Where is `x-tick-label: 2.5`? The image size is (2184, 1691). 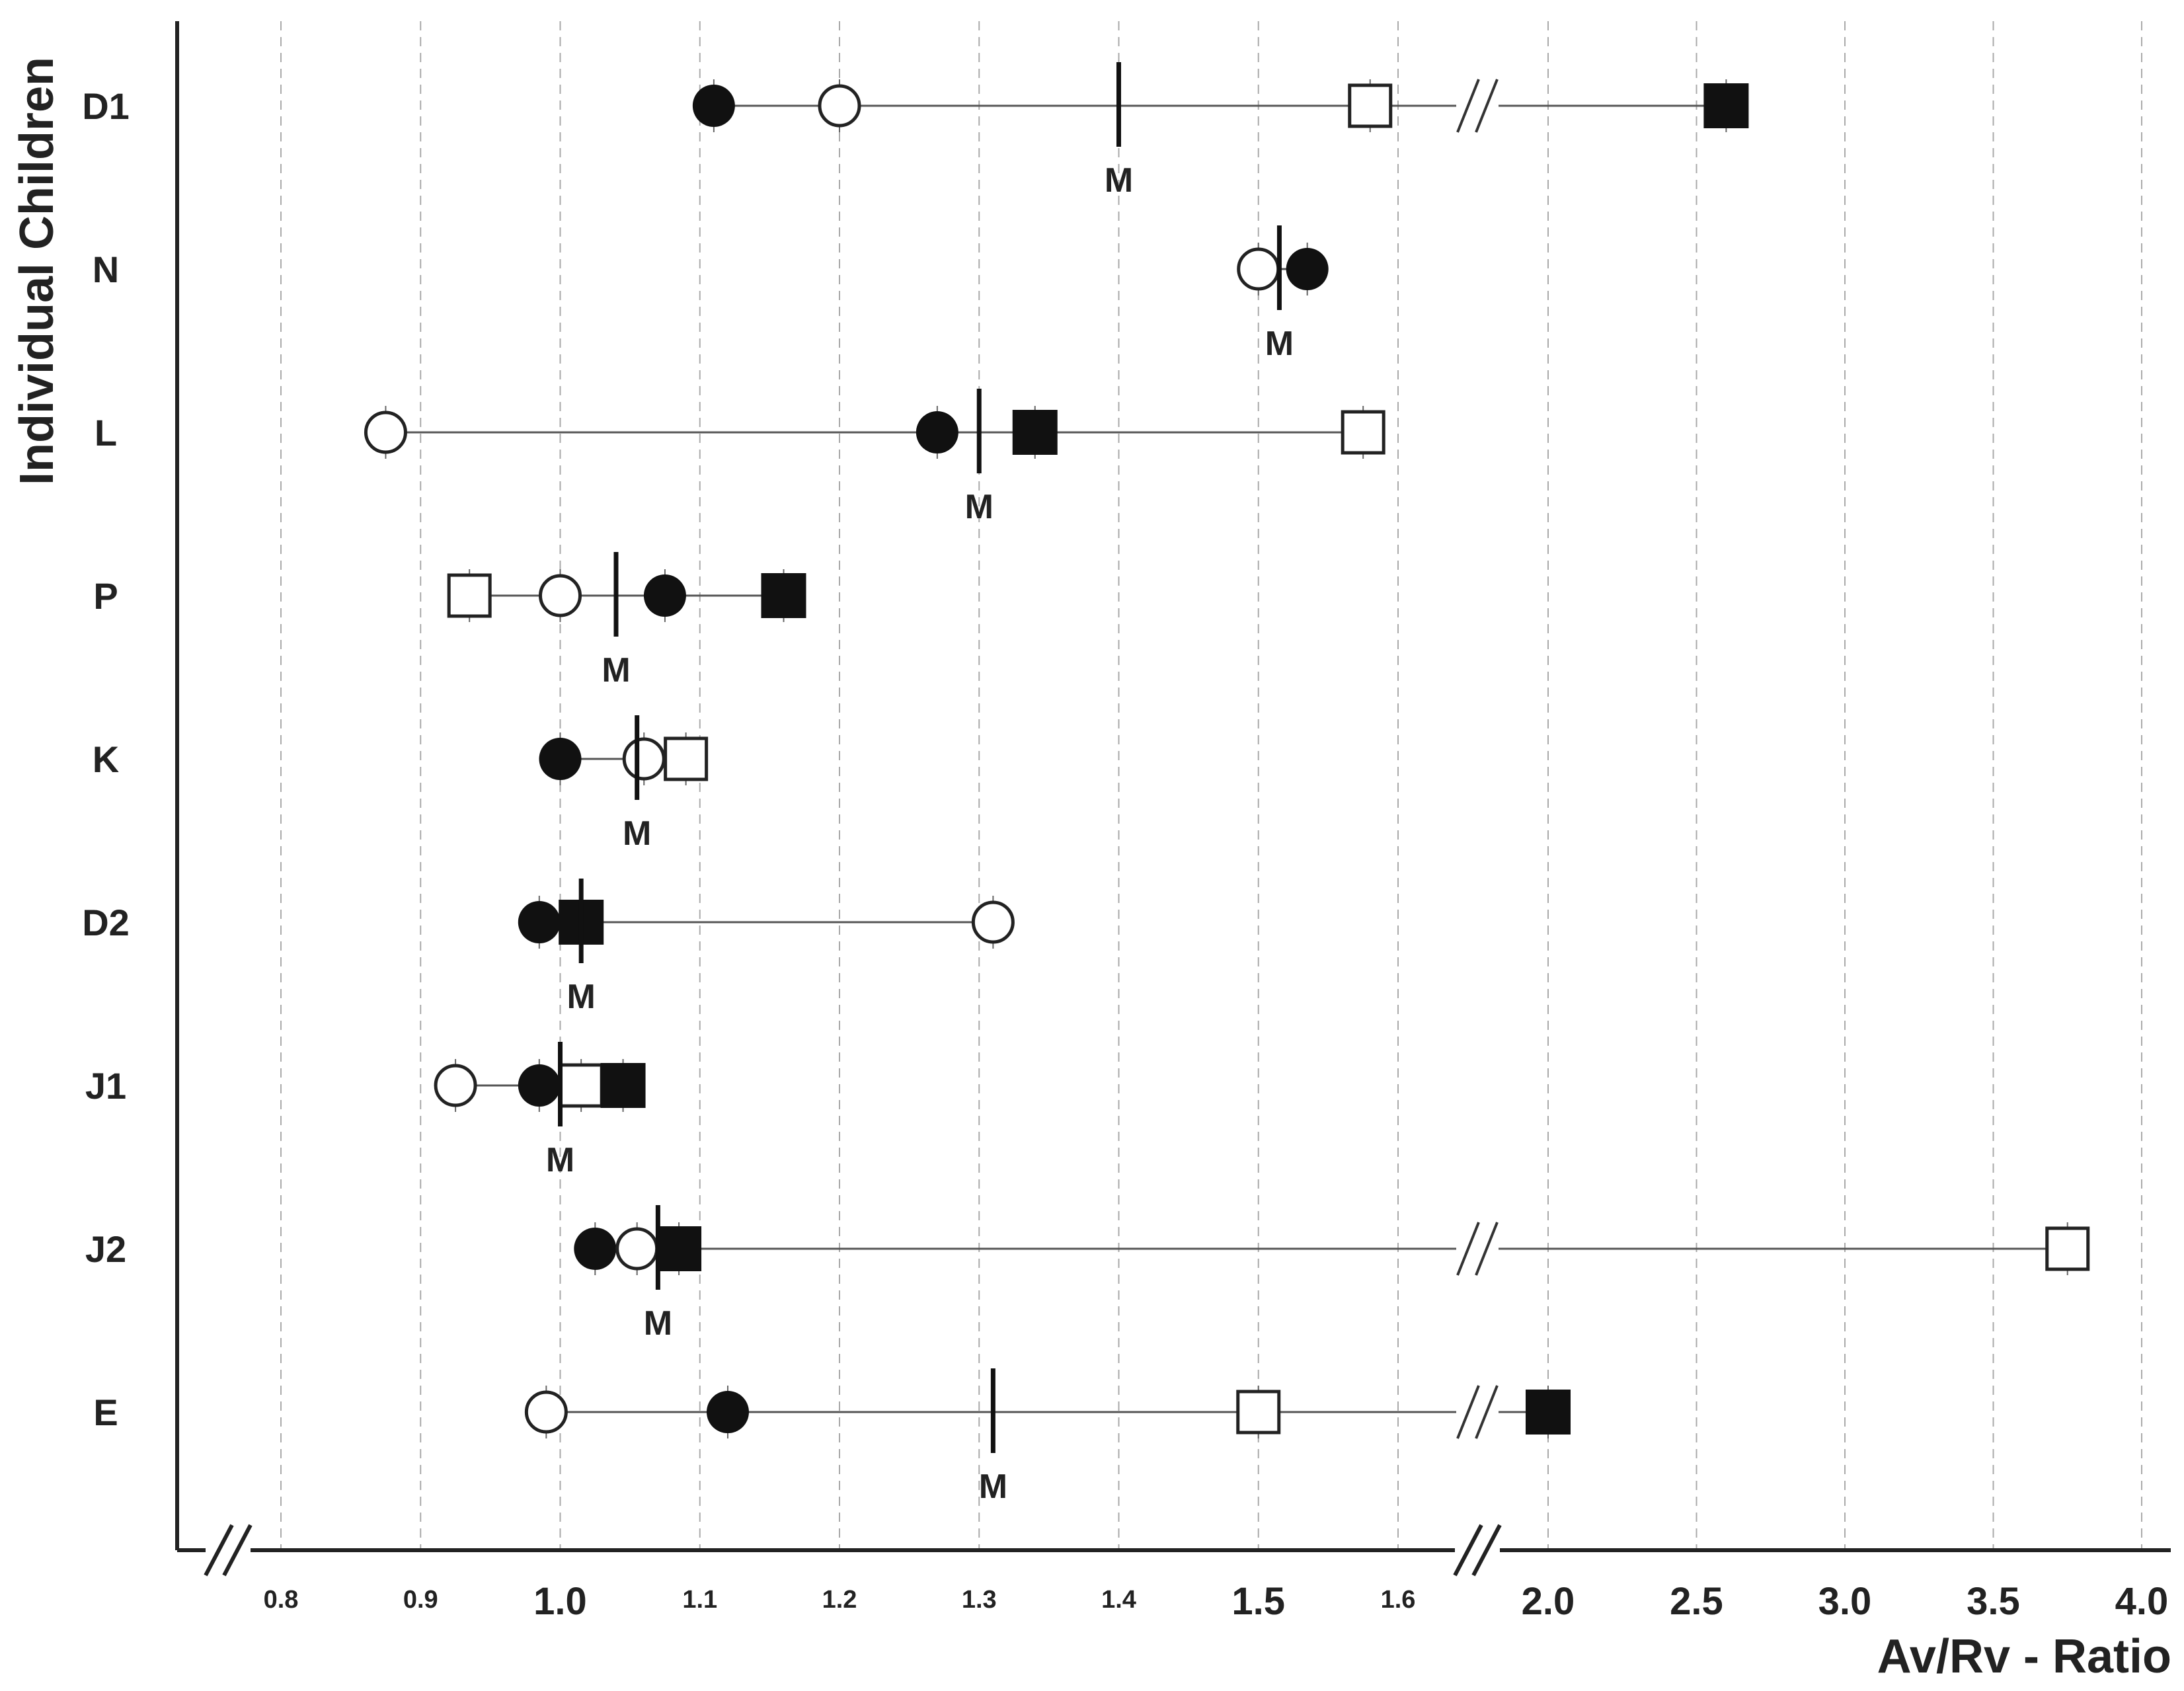
x-tick-label: 2.5 is located at coordinates (1696, 1601).